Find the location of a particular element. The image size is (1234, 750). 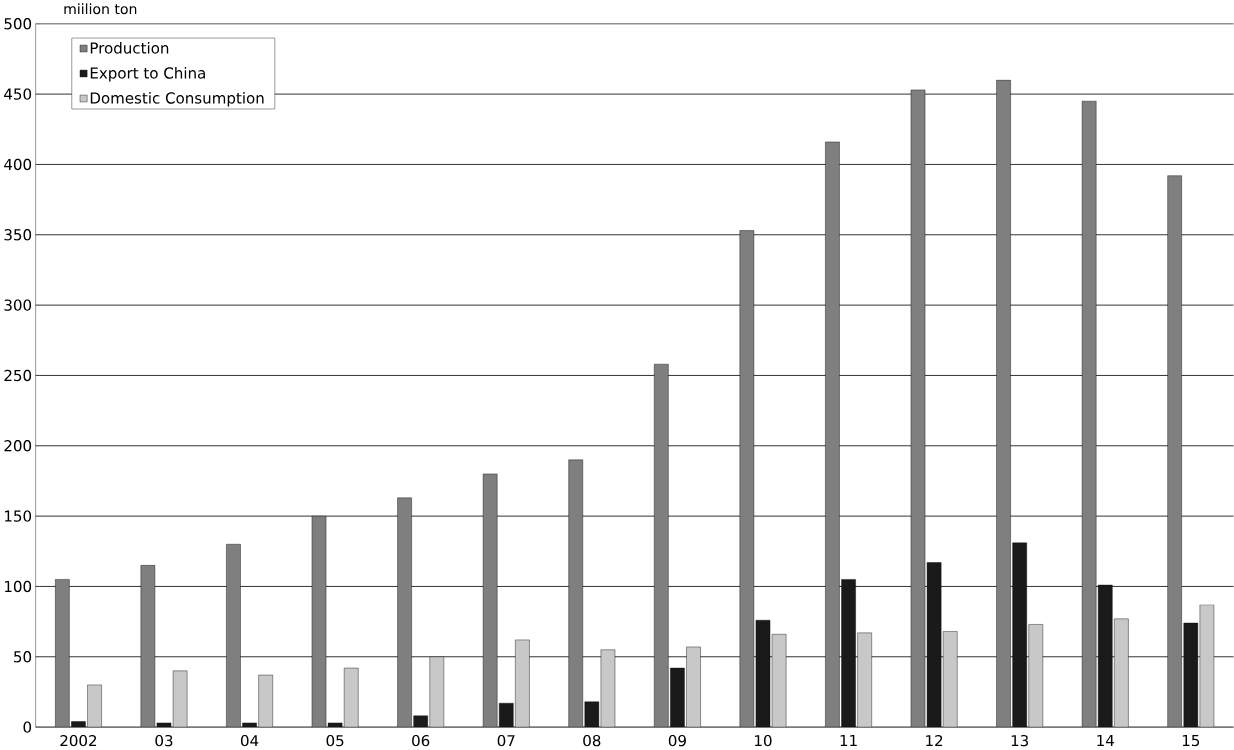

y-tick-label: 300 is located at coordinates (18, 305).